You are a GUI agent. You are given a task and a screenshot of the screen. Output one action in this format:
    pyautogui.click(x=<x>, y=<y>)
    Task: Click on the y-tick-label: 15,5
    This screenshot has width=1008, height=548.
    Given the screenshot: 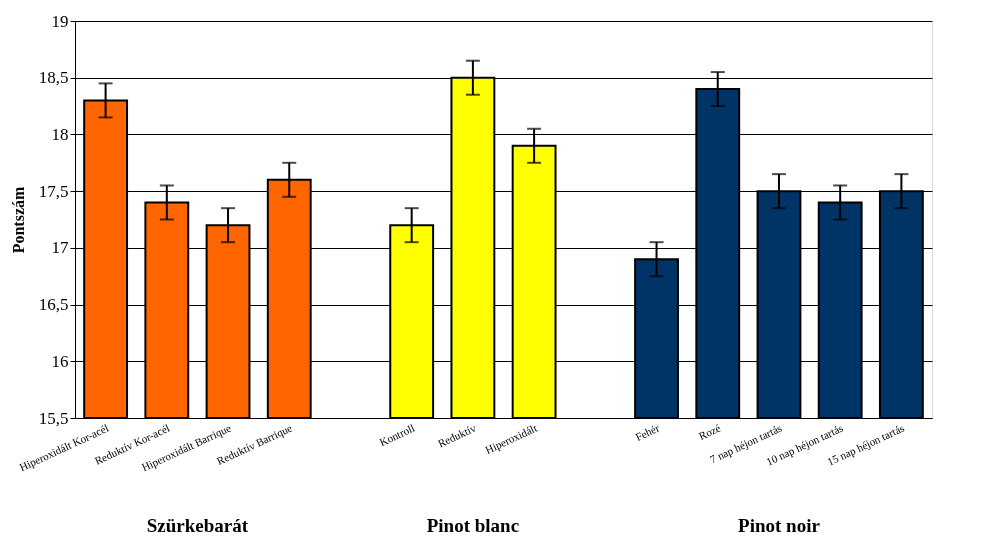 What is the action you would take?
    pyautogui.click(x=53, y=418)
    